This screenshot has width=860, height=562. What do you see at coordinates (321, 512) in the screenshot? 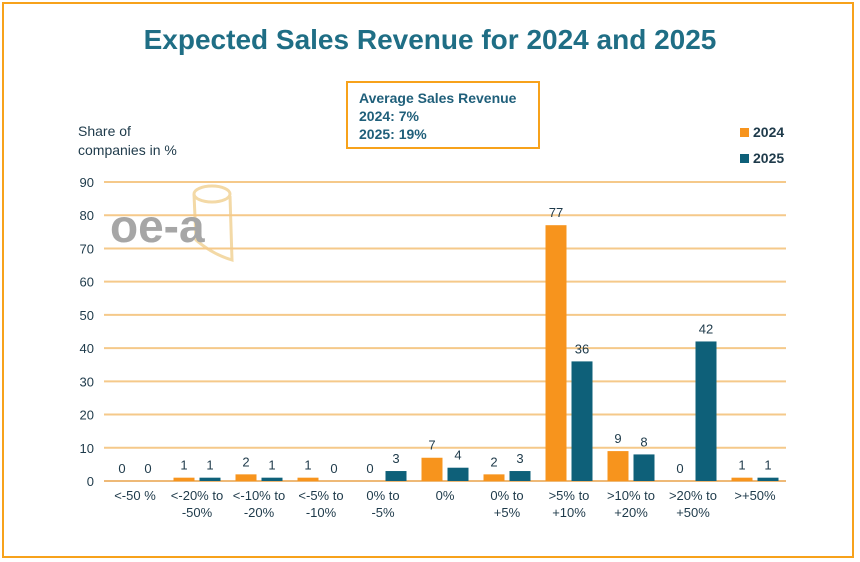
I see `x-tick-label-3-1: -10%` at bounding box center [321, 512].